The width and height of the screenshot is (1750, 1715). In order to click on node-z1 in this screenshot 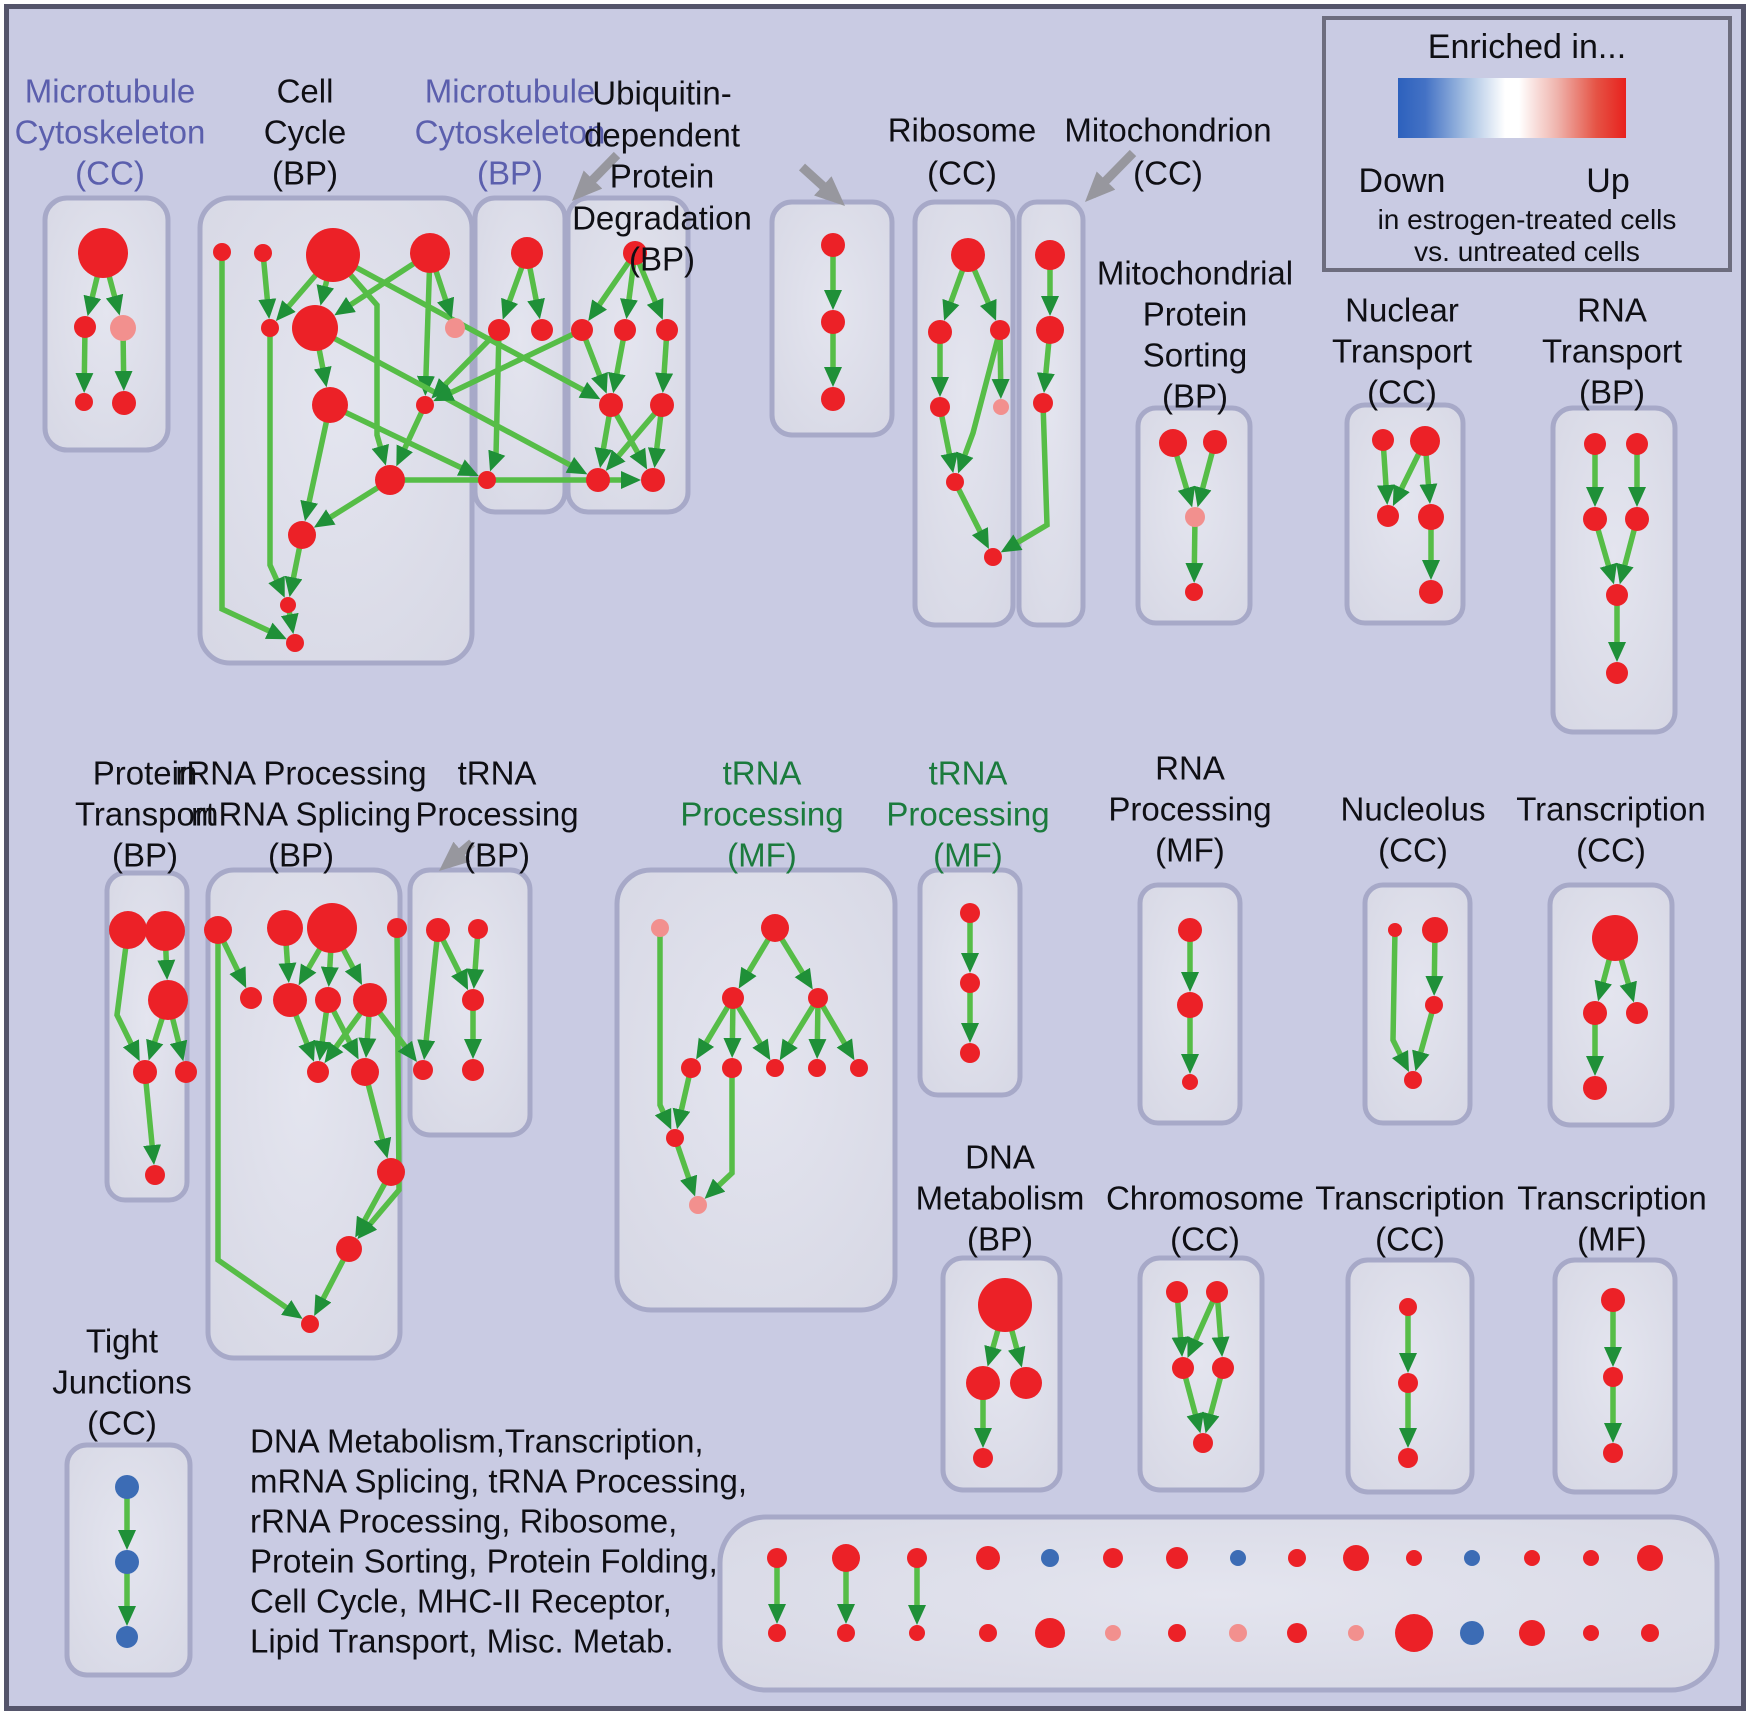, I will do `click(1613, 1377)`.